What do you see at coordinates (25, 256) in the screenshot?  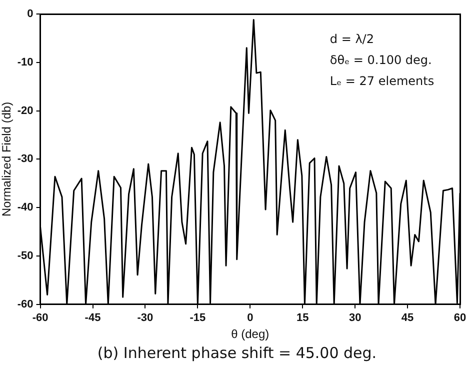 I see `y-tick-label: -50` at bounding box center [25, 256].